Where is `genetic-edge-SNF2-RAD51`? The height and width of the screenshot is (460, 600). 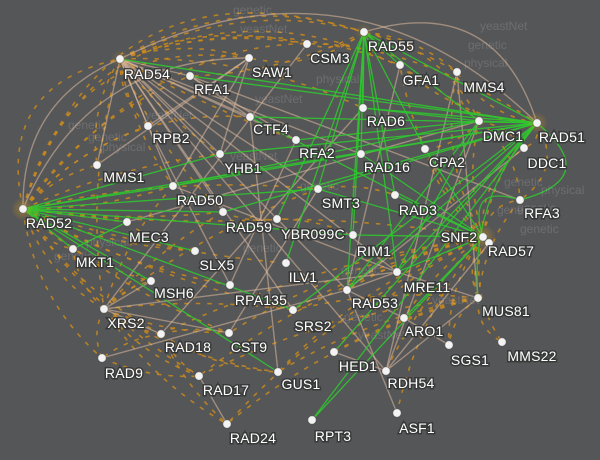 genetic-edge-SNF2-RAD51 is located at coordinates (510, 180).